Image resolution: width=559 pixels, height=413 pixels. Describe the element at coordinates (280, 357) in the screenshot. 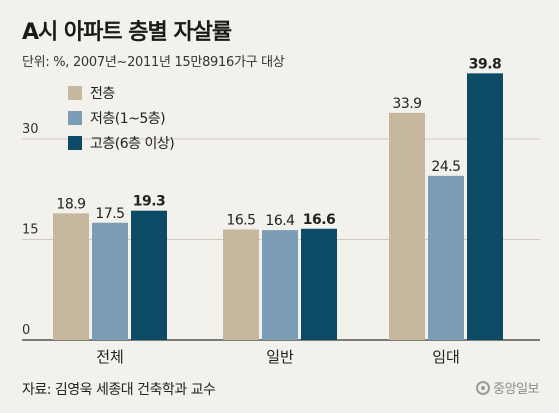

I see `x-category-label-1: 일반` at that location.